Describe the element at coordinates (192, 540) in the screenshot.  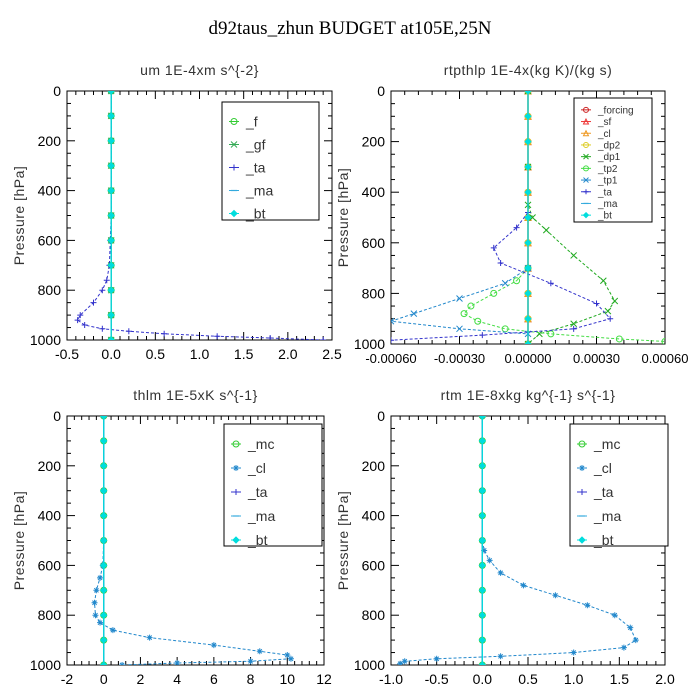
I see `plot-area` at that location.